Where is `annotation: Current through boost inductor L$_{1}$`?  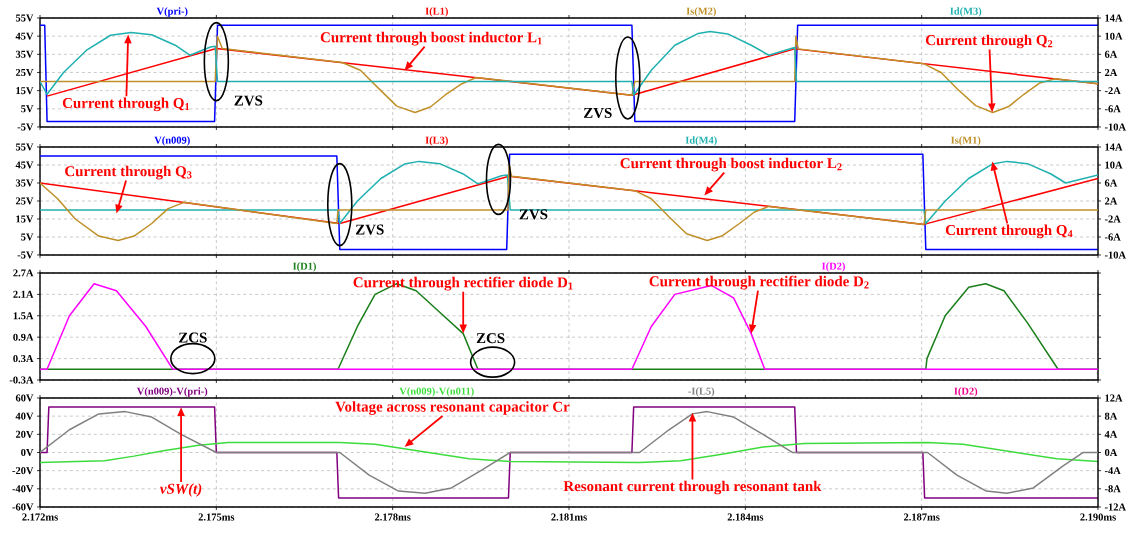 annotation: Current through boost inductor L$_{1}$ is located at coordinates (431, 38).